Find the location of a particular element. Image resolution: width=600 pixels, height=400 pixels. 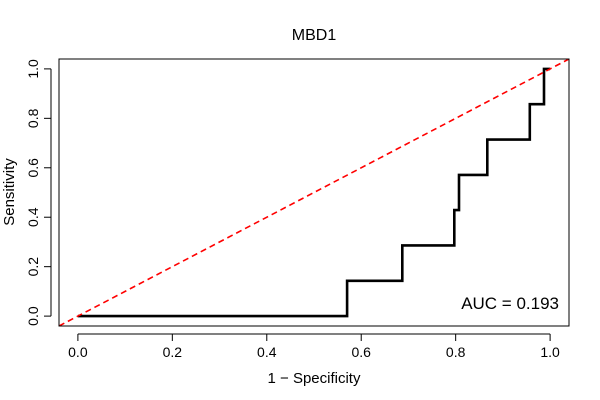

x-tick-label: 1.0 is located at coordinates (550, 352).